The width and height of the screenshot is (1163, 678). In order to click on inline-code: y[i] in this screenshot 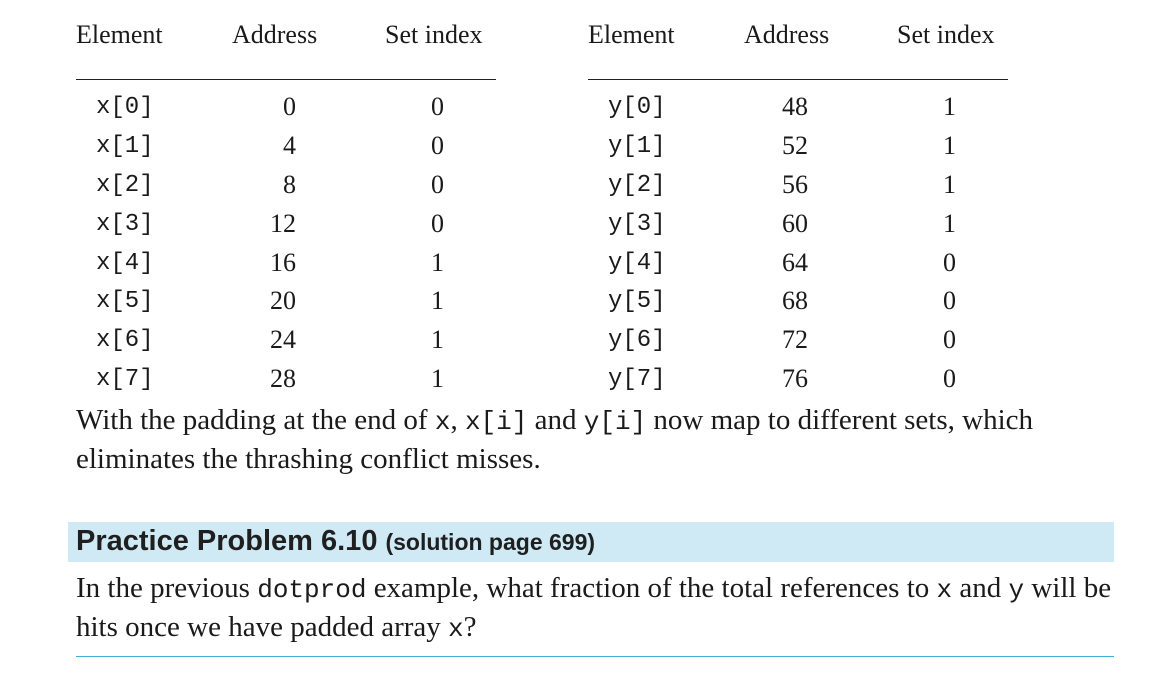, I will do `click(615, 422)`.